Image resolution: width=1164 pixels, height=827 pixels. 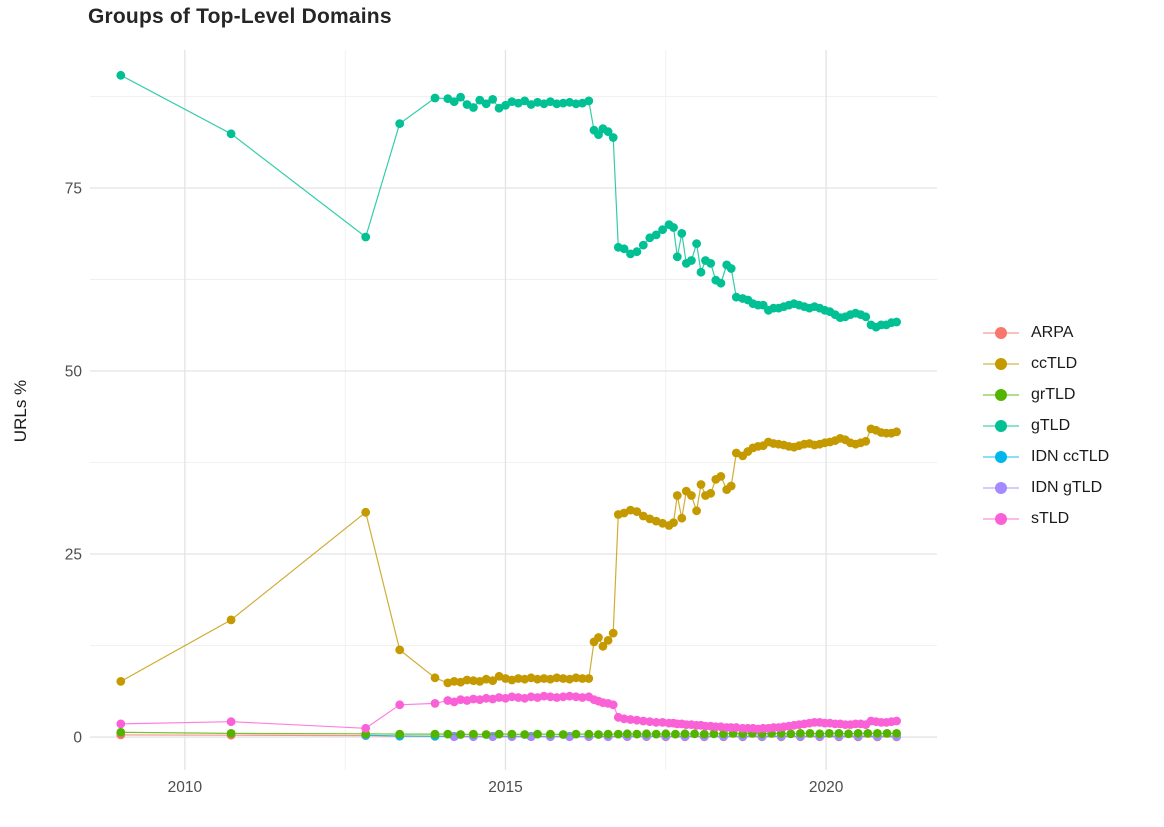 What do you see at coordinates (240, 16) in the screenshot?
I see `chart-title: Groups of Top-Level Domains` at bounding box center [240, 16].